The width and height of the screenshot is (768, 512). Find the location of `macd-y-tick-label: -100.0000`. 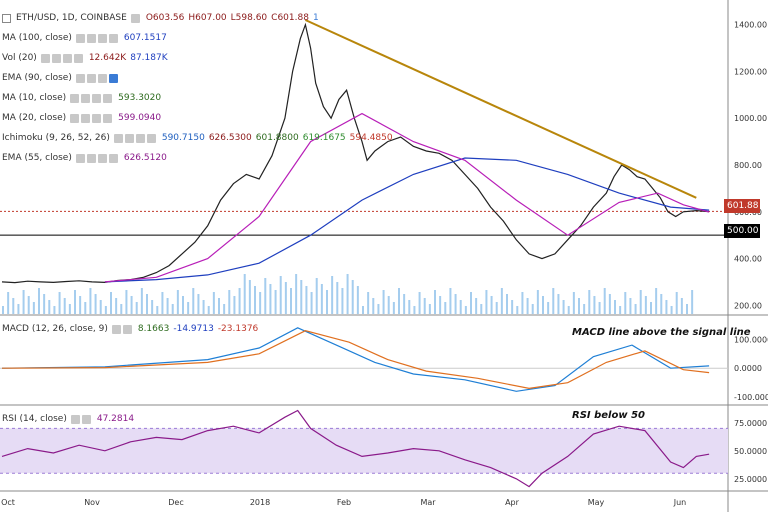

macd-y-tick-label: -100.0000 is located at coordinates (751, 397).